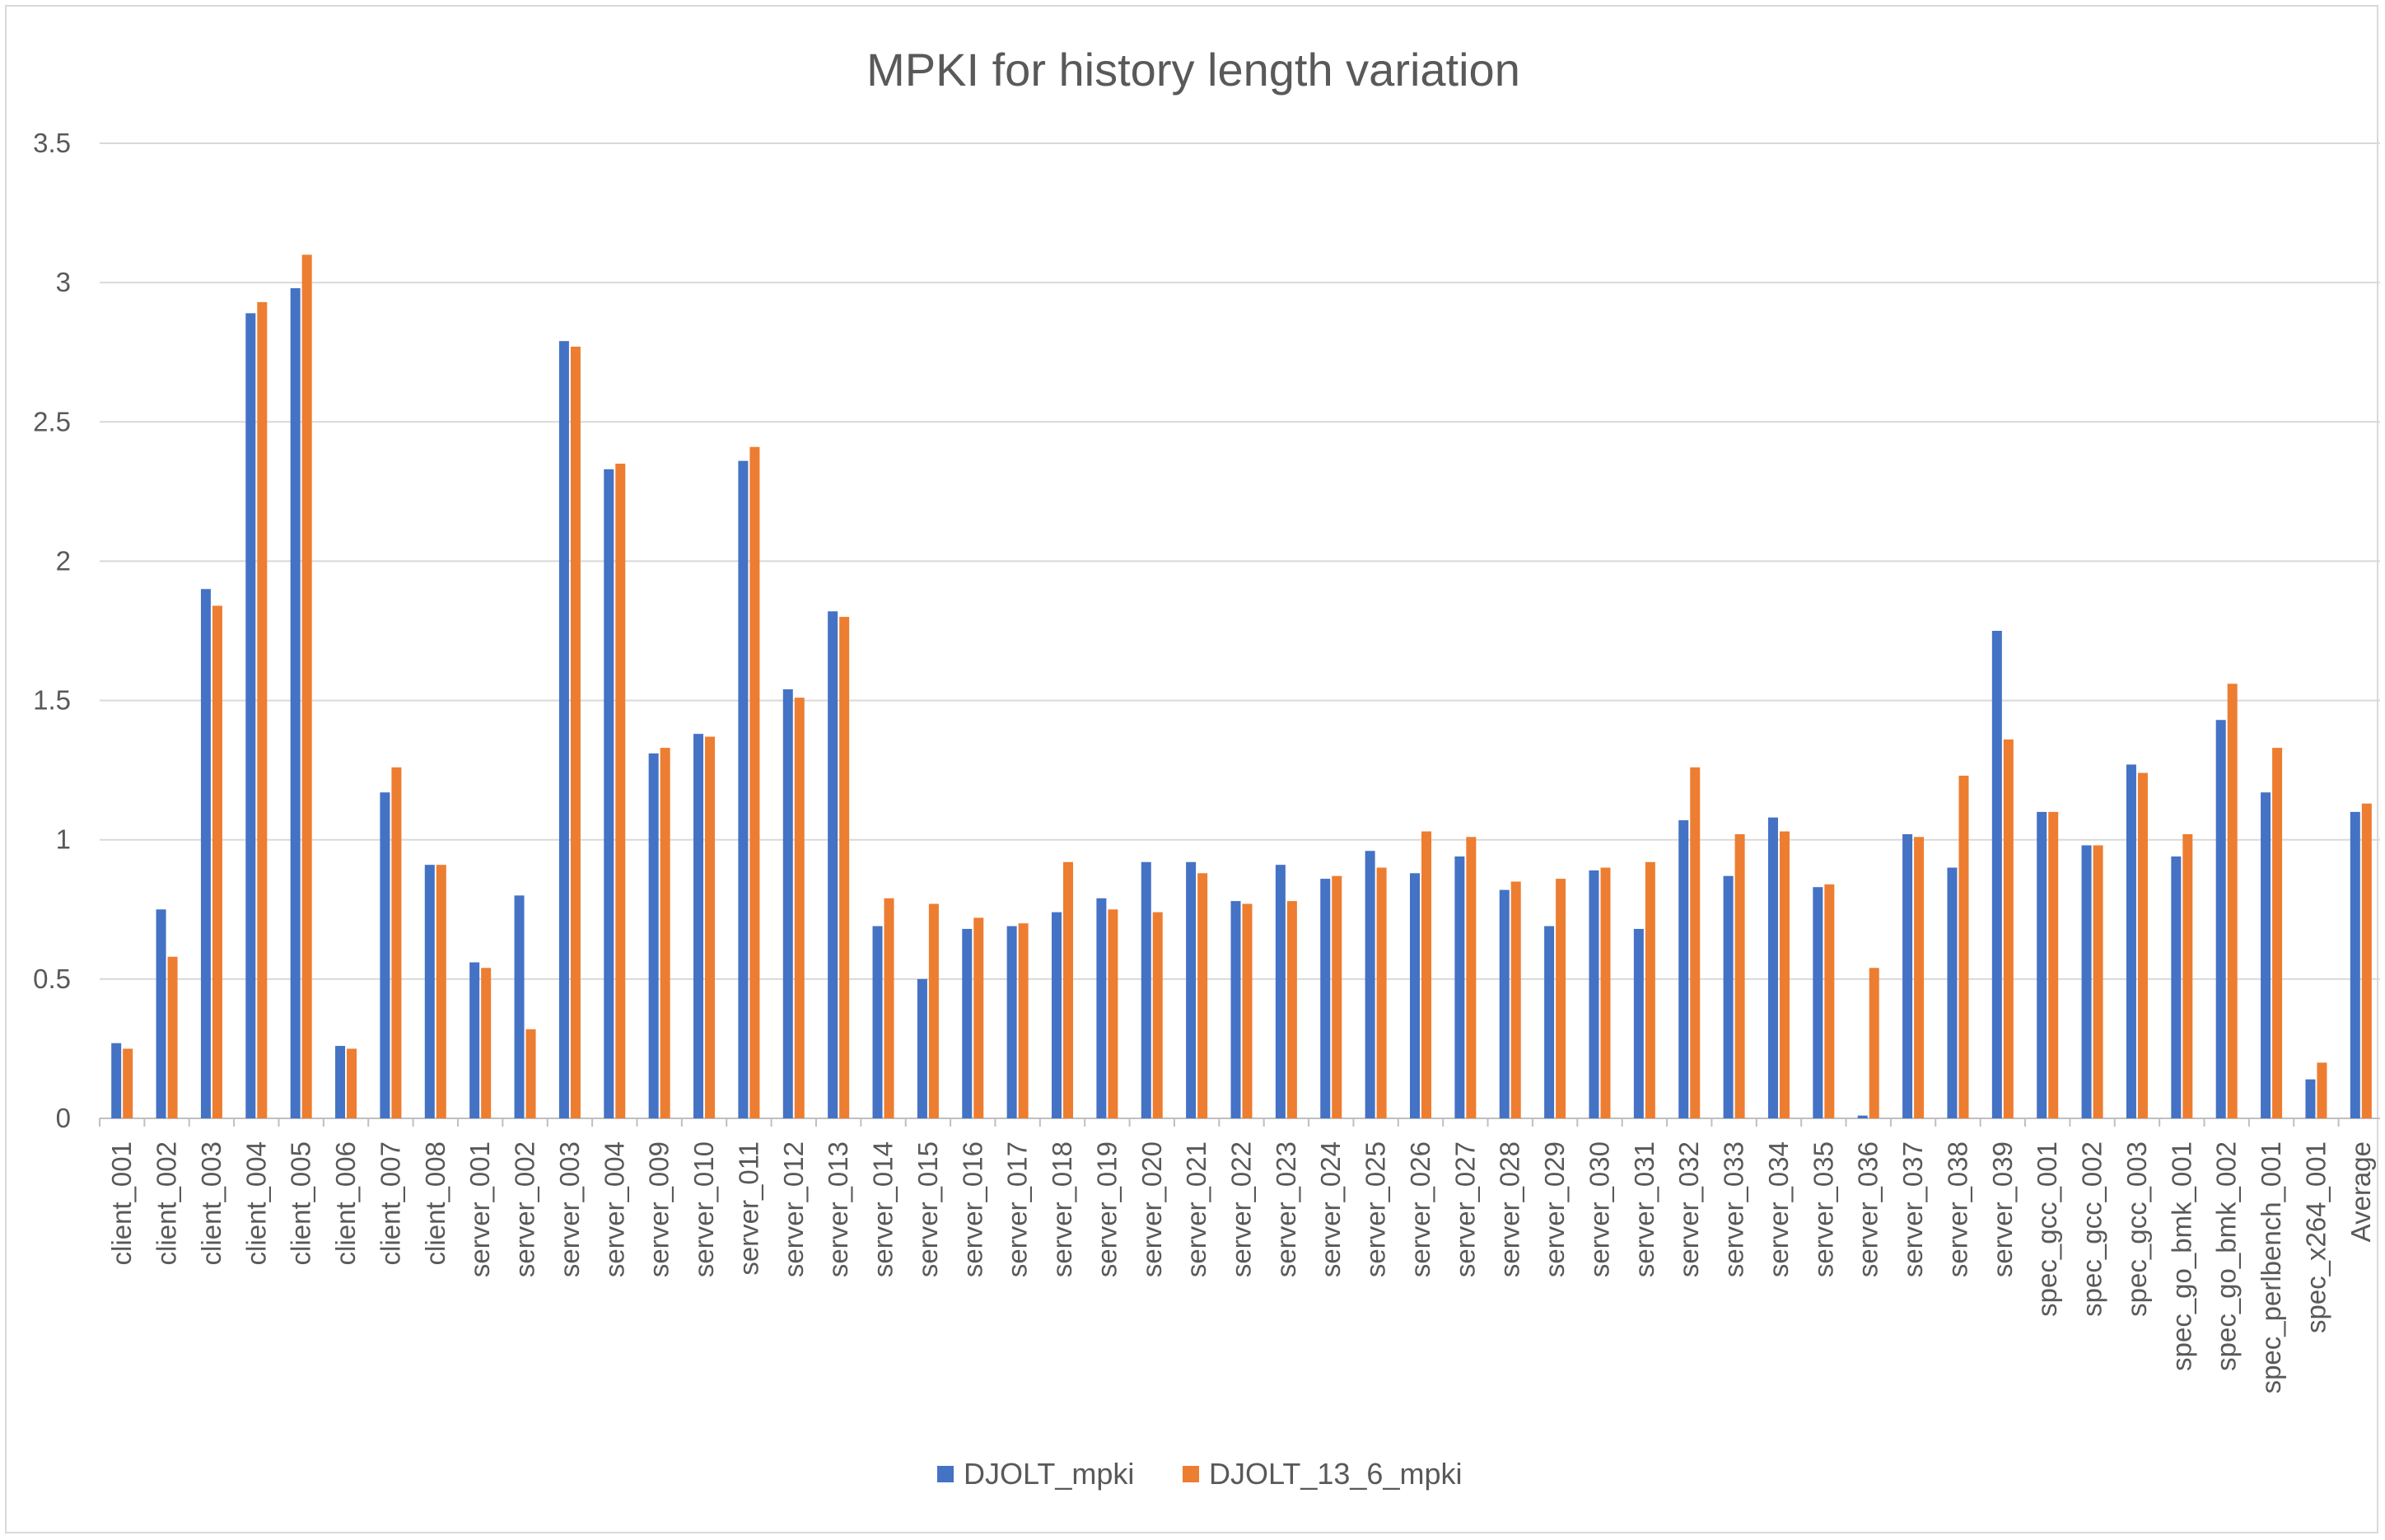  Describe the element at coordinates (2271, 1267) in the screenshot. I see `x-tick-label: spec_perlbench_001` at that location.